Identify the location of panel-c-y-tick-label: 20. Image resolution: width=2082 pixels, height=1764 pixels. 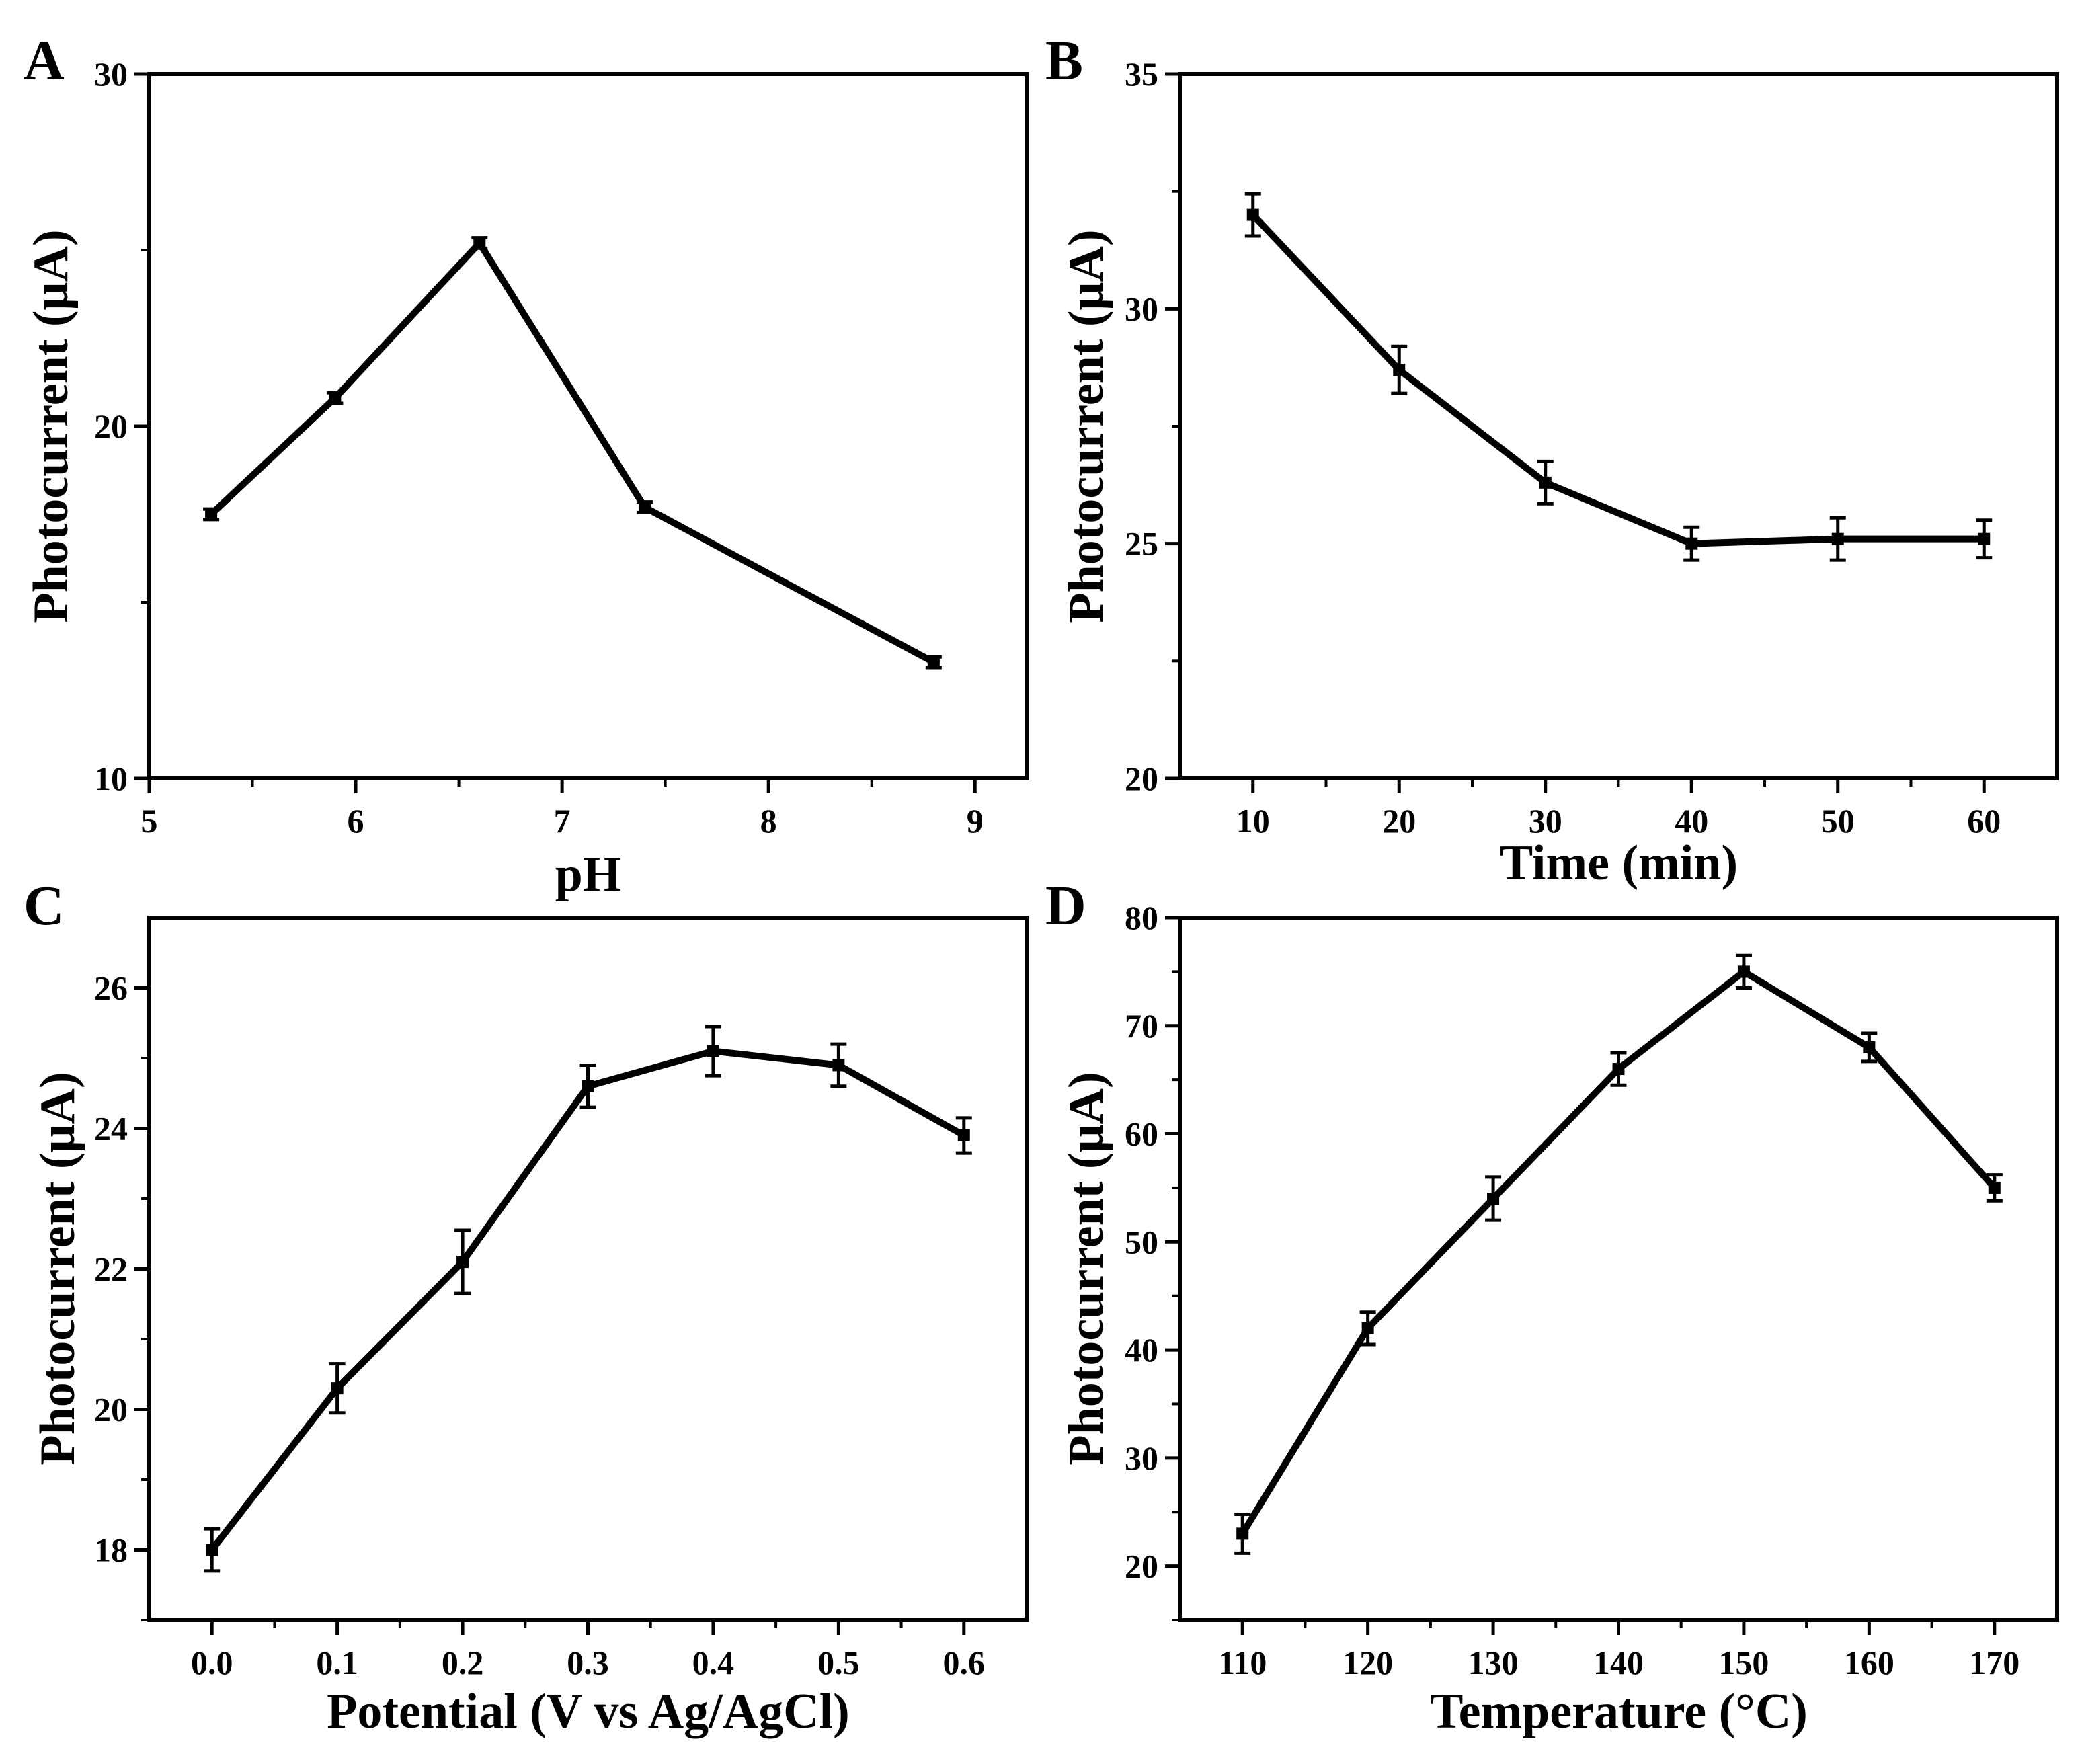
(111, 1410).